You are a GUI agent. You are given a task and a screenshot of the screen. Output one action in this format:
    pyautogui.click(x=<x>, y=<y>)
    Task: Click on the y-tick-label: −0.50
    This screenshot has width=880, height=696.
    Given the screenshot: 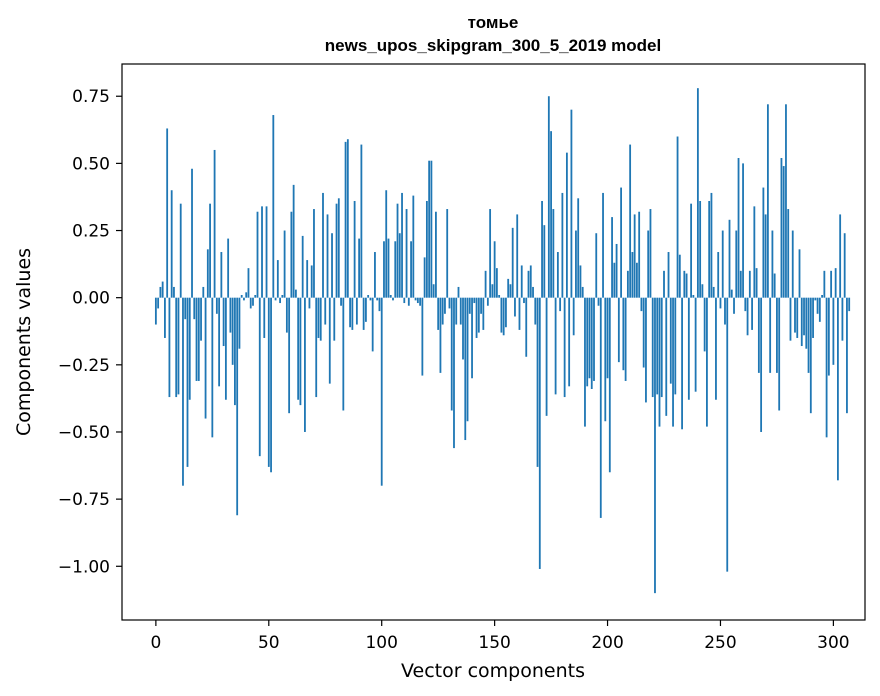 What is the action you would take?
    pyautogui.click(x=84, y=433)
    